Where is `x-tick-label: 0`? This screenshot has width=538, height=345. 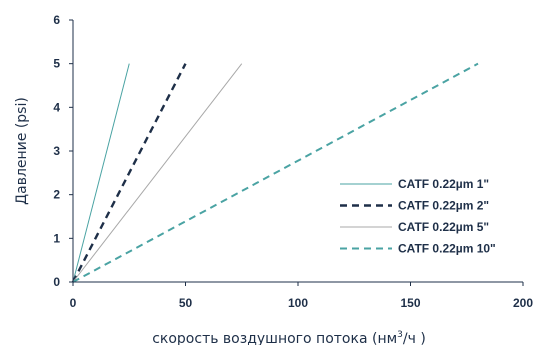
x-tick-label: 0 is located at coordinates (73, 303).